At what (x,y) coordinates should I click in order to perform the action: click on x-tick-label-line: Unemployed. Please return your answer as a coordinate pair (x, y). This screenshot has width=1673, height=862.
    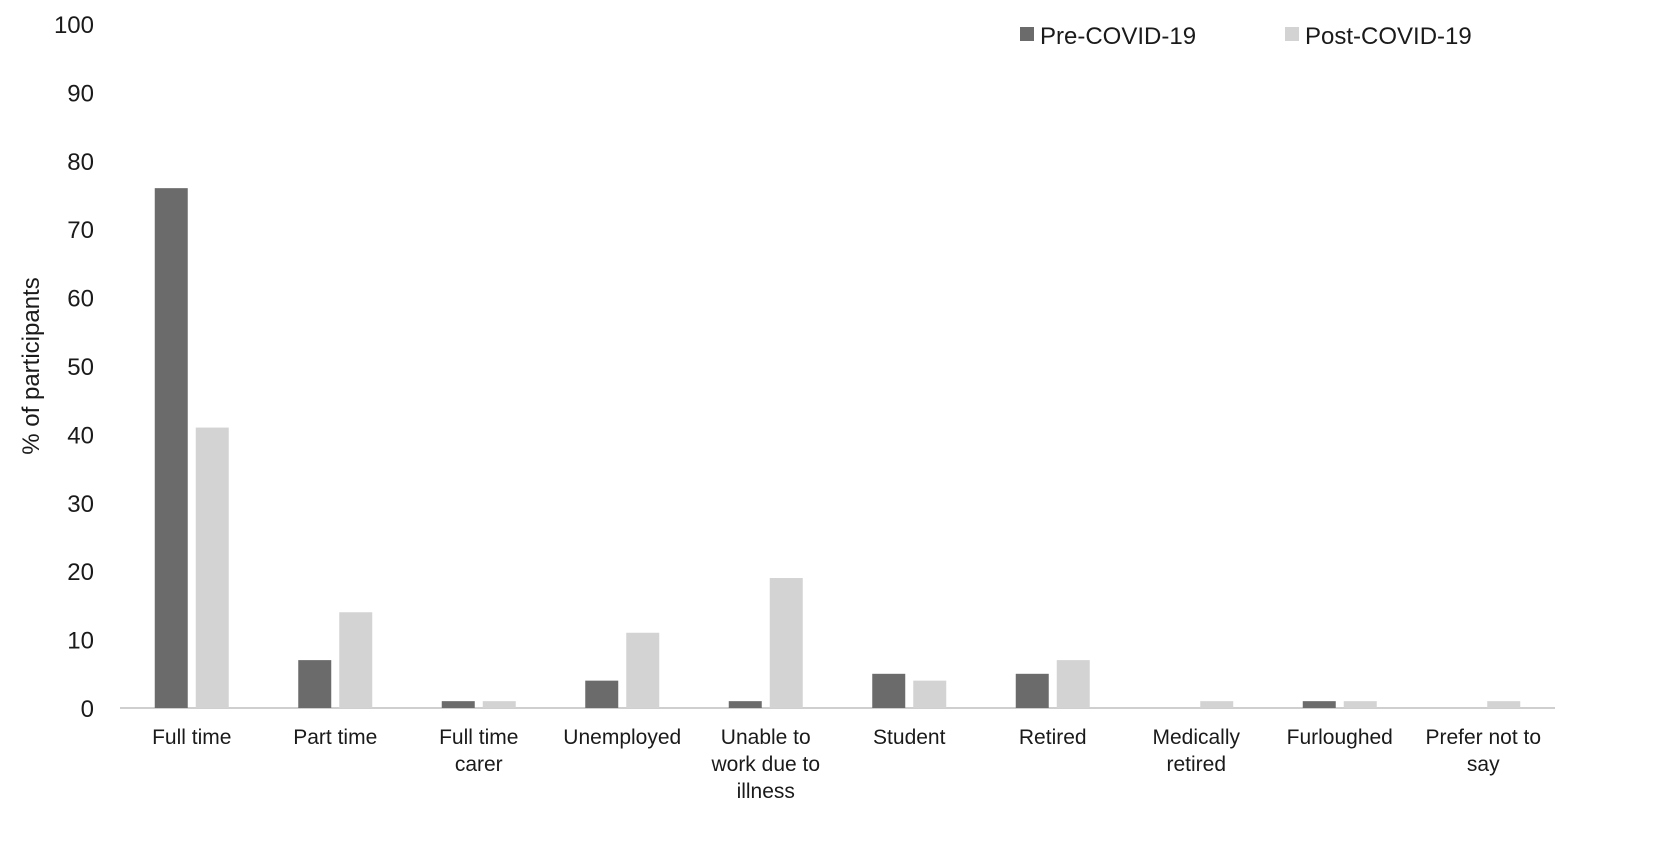
    Looking at the image, I should click on (622, 737).